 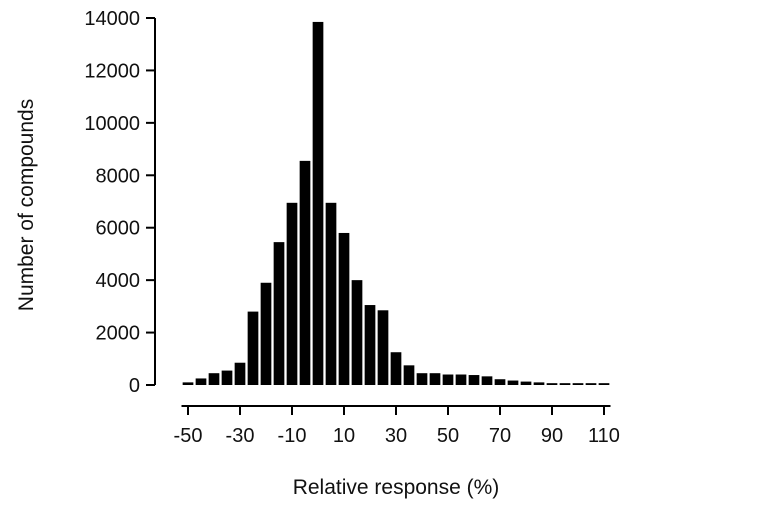 What do you see at coordinates (227, 377) in the screenshot?
I see `bar--35` at bounding box center [227, 377].